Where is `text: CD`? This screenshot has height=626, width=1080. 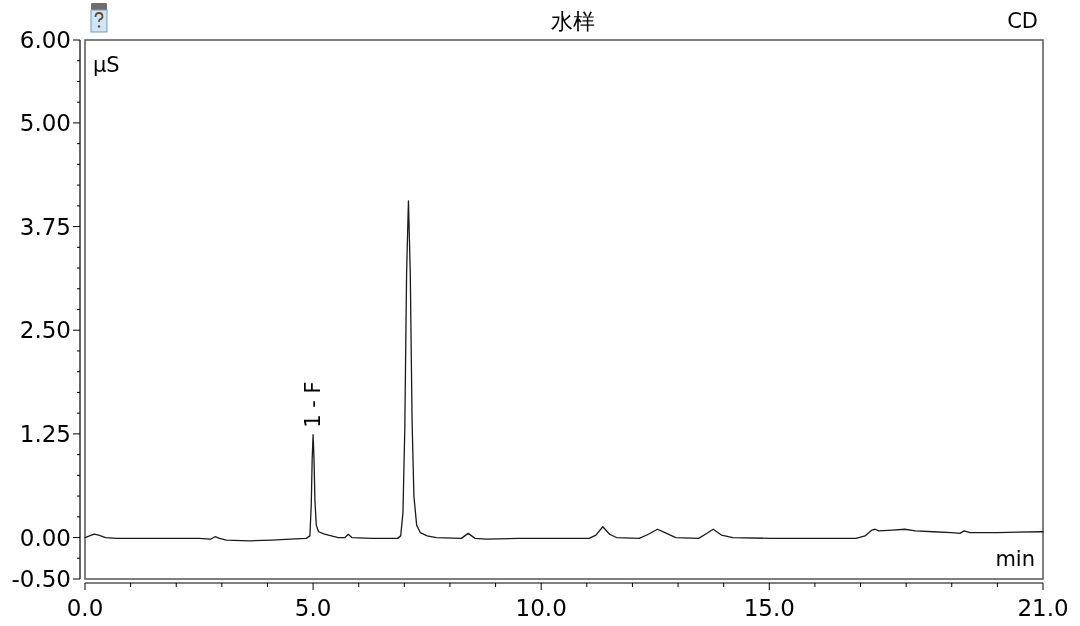
text: CD is located at coordinates (1022, 21).